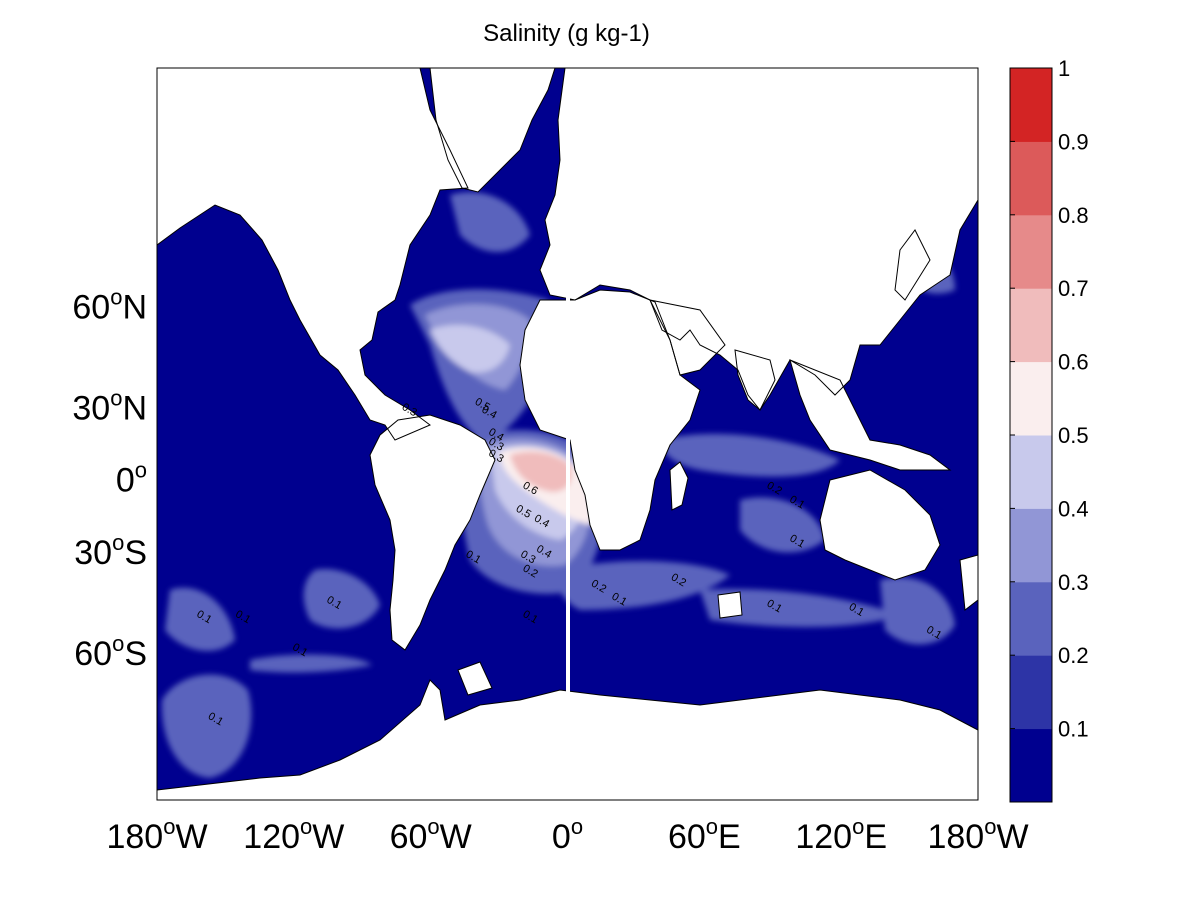 The width and height of the screenshot is (1200, 900). I want to click on colorbar-tick-label: 1, so click(1064, 68).